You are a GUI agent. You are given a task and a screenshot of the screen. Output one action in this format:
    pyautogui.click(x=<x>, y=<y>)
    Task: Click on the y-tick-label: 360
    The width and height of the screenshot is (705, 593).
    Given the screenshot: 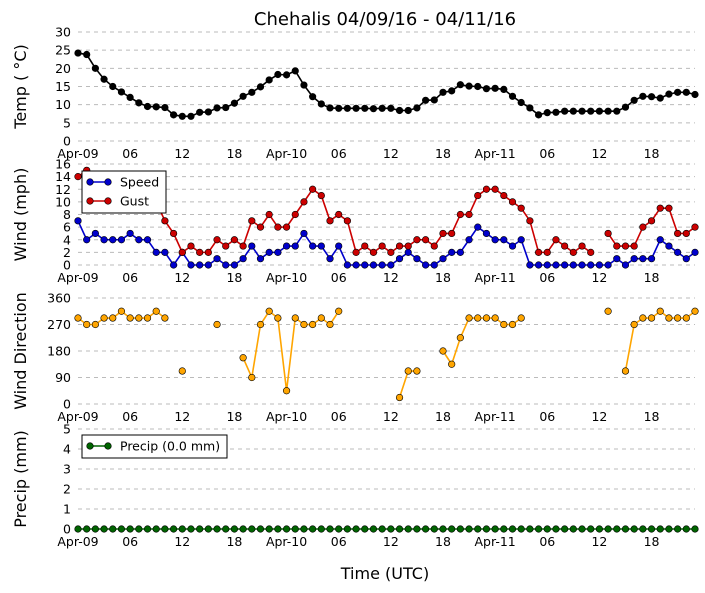 What is the action you would take?
    pyautogui.click(x=59, y=298)
    